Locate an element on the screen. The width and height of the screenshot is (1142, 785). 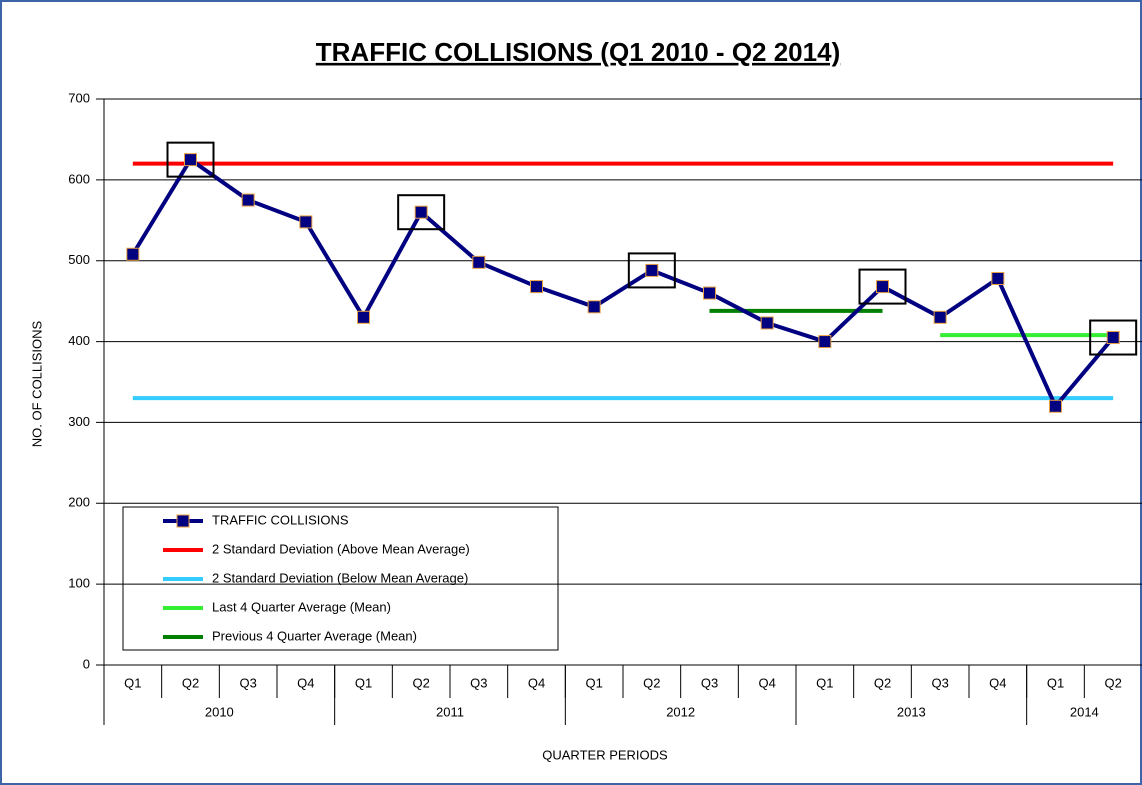
y-tick-label: 500 is located at coordinates (79, 259).